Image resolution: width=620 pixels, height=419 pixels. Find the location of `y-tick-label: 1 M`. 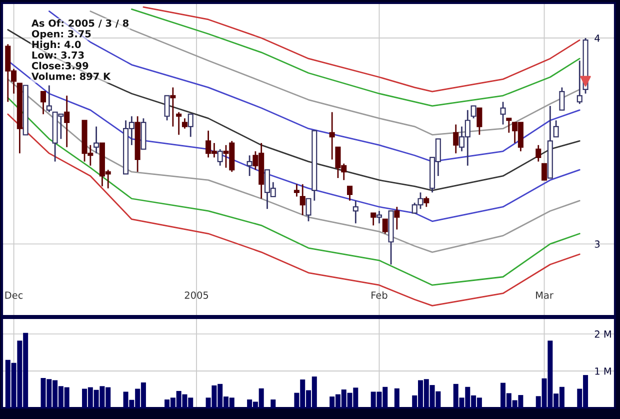

y-tick-label: 1 M is located at coordinates (603, 371).